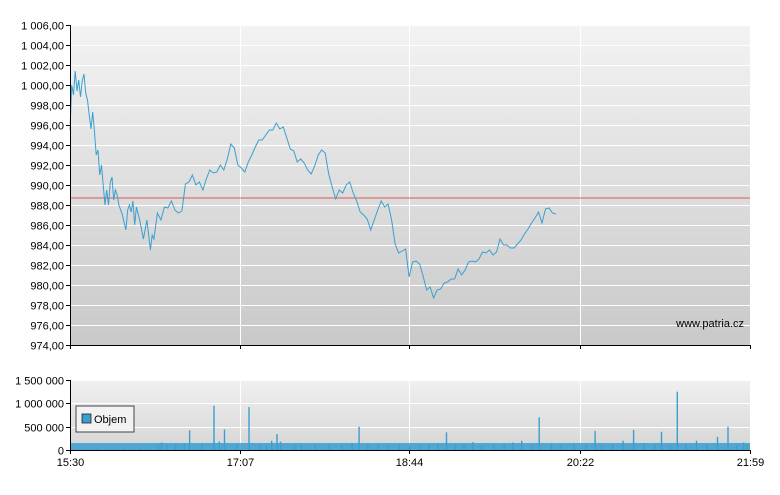 Image resolution: width=780 pixels, height=495 pixels. I want to click on x-tick-label: 15:30, so click(71, 463).